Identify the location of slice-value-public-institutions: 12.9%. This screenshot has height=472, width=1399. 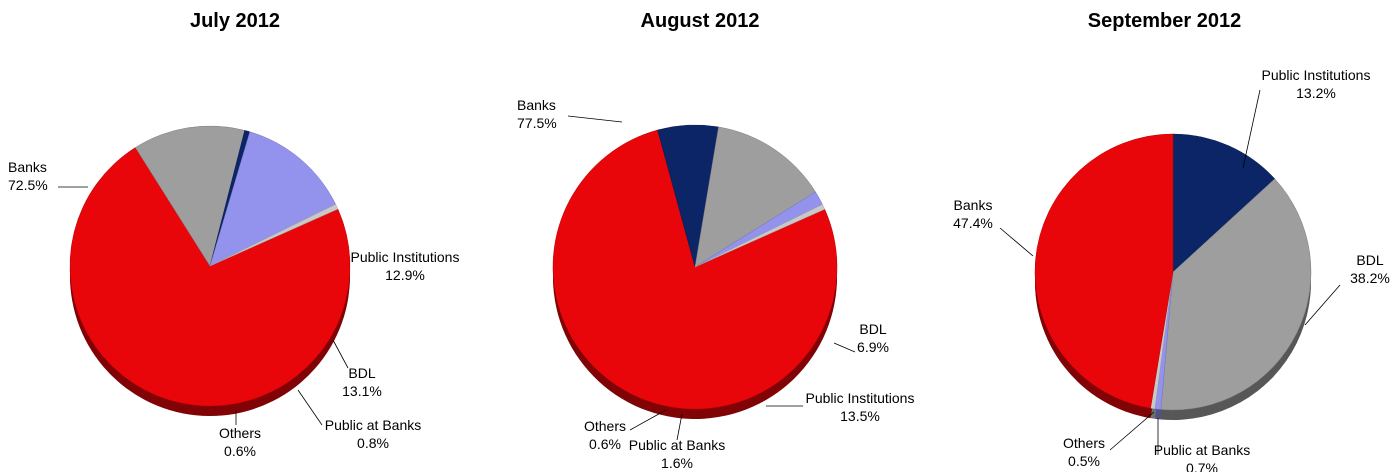
(405, 275).